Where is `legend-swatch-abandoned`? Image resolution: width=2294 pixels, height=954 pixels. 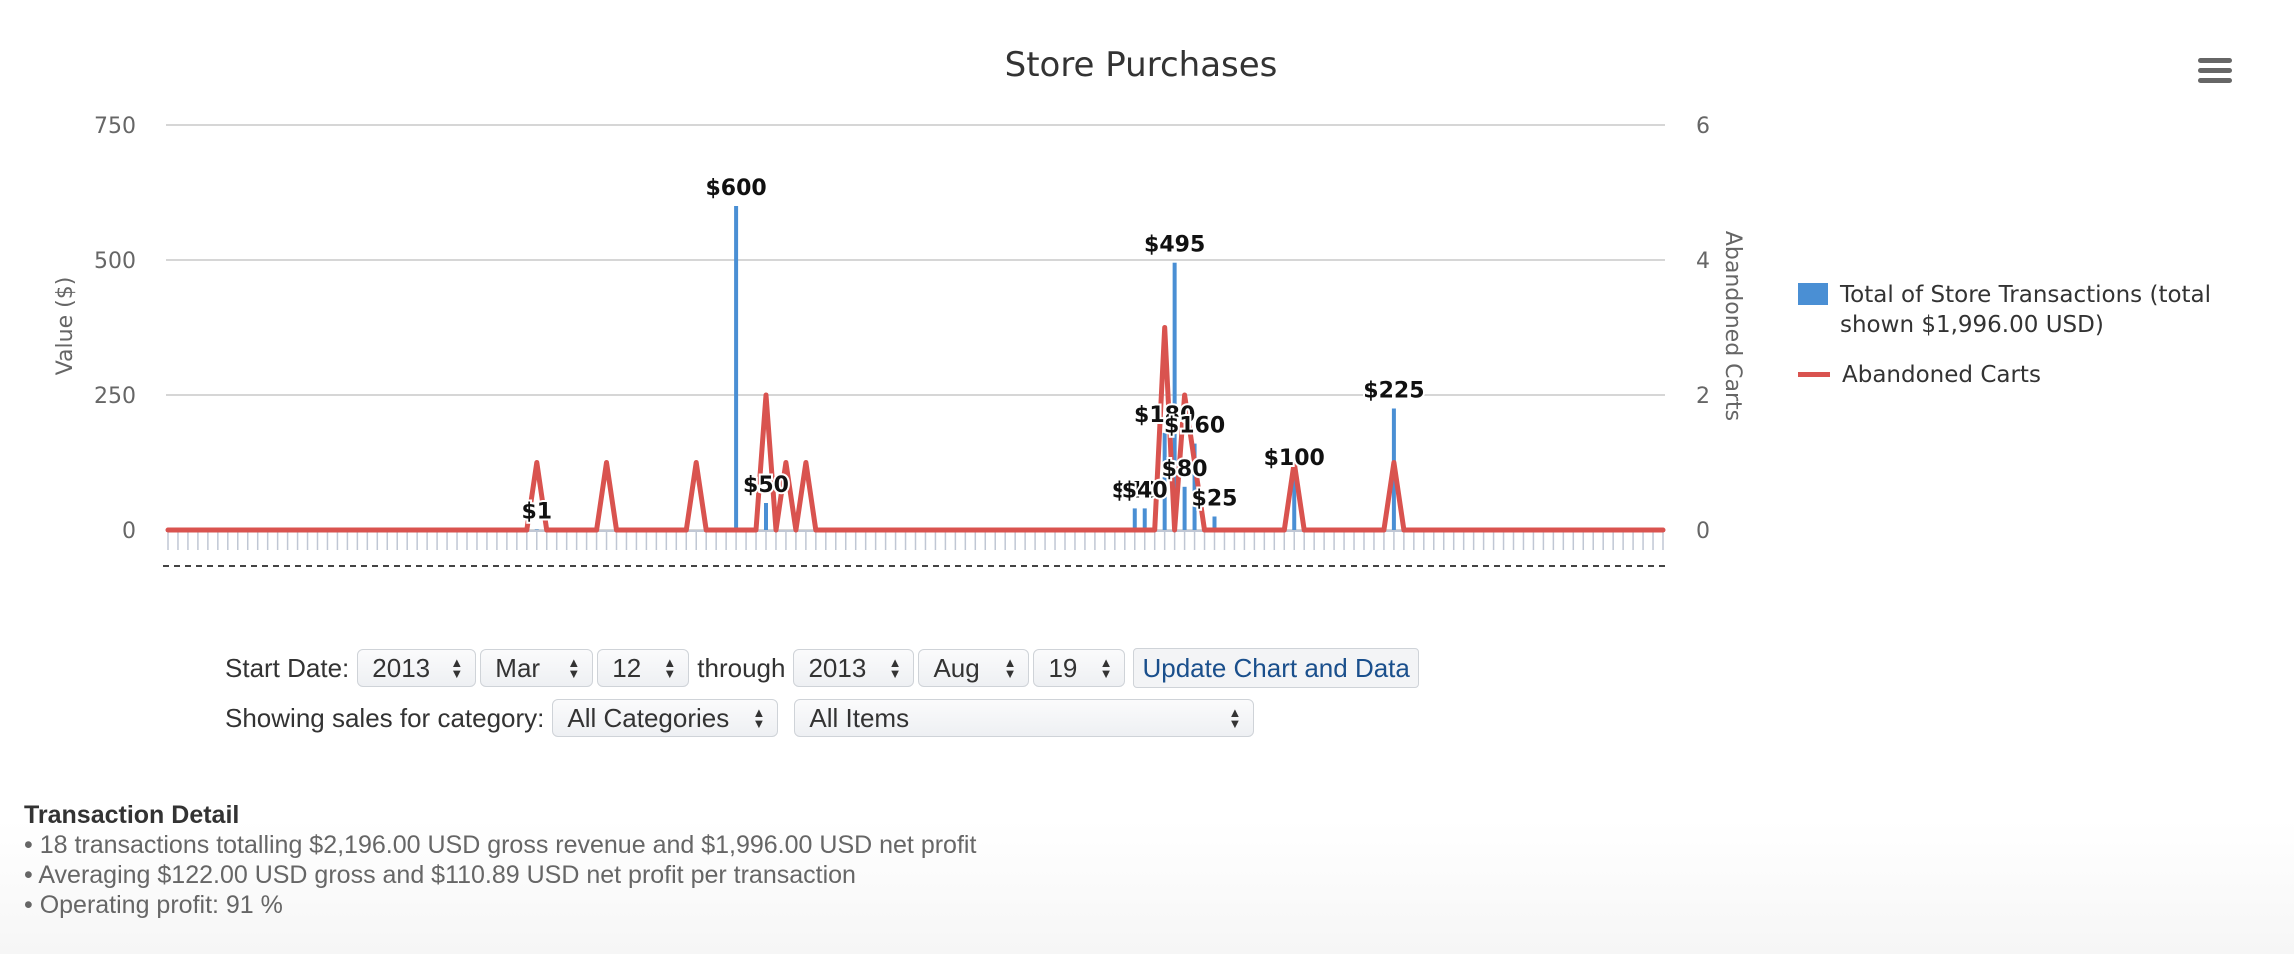
legend-swatch-abandoned is located at coordinates (1814, 374).